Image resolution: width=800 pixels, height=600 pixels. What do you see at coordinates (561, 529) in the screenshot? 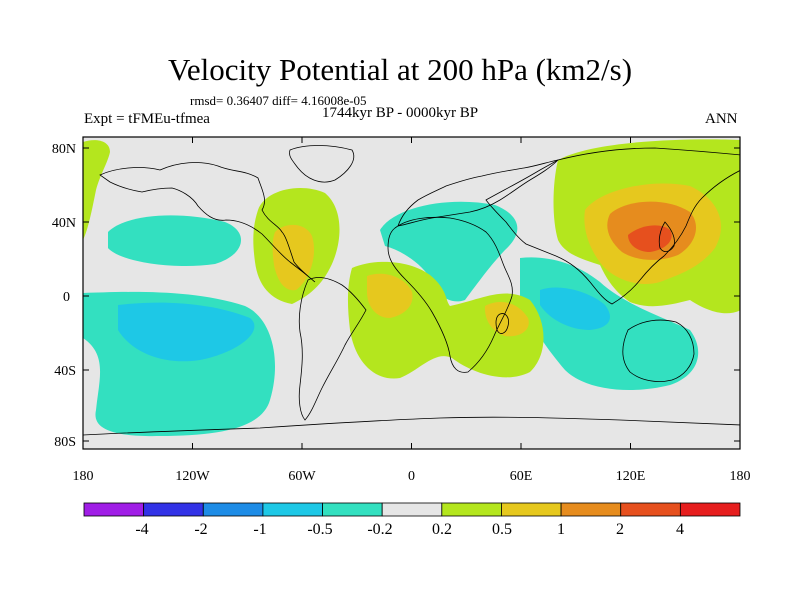
I see `colorbar-label: 1` at bounding box center [561, 529].